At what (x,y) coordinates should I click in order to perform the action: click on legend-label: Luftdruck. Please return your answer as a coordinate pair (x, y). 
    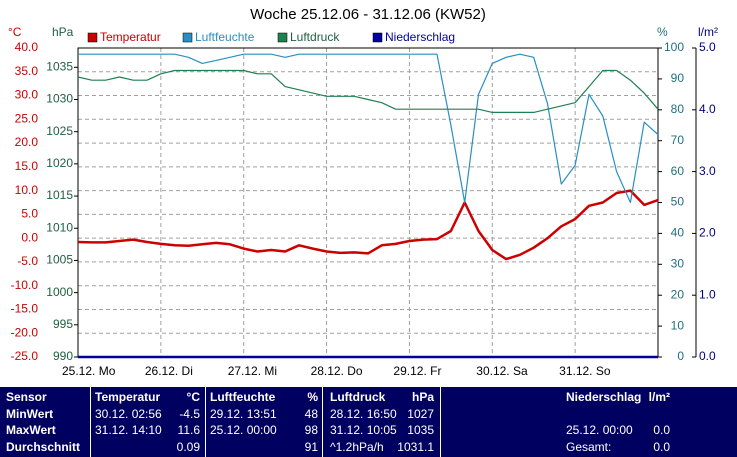
    Looking at the image, I should click on (315, 37).